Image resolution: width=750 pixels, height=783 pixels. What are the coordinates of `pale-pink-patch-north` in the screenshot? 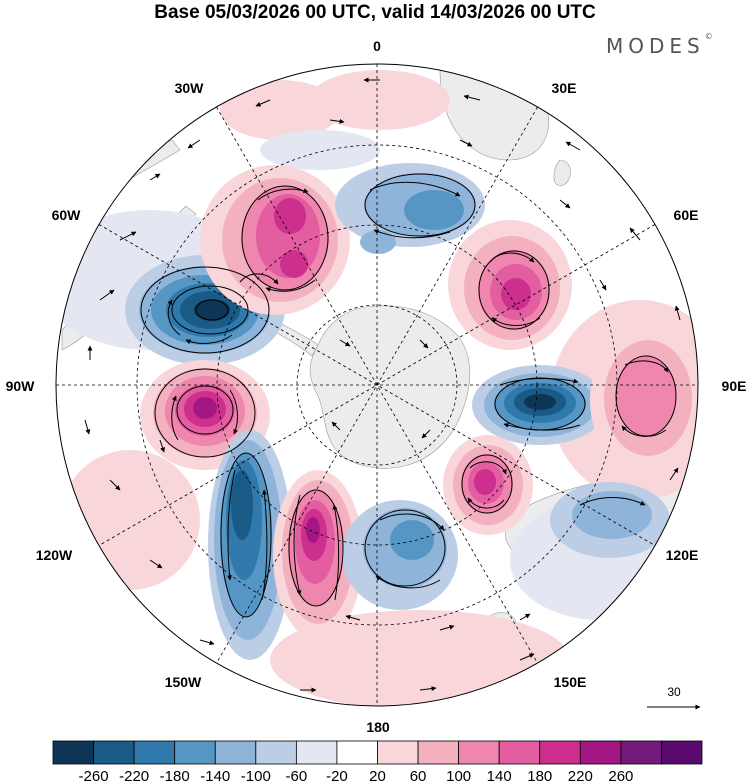 It's located at (380, 100).